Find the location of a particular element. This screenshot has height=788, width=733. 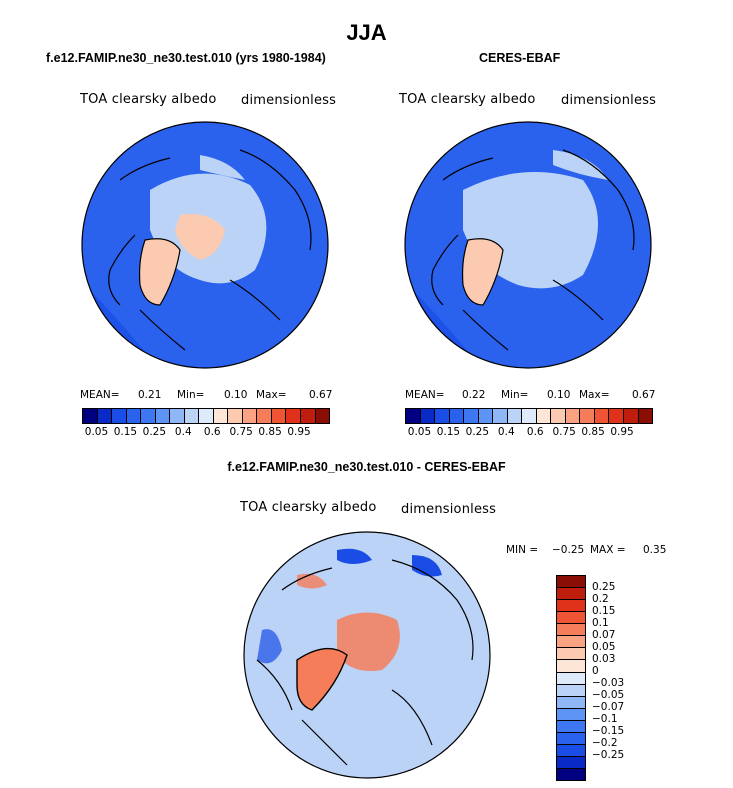

obs-mean-value: 0.22 is located at coordinates (474, 395).